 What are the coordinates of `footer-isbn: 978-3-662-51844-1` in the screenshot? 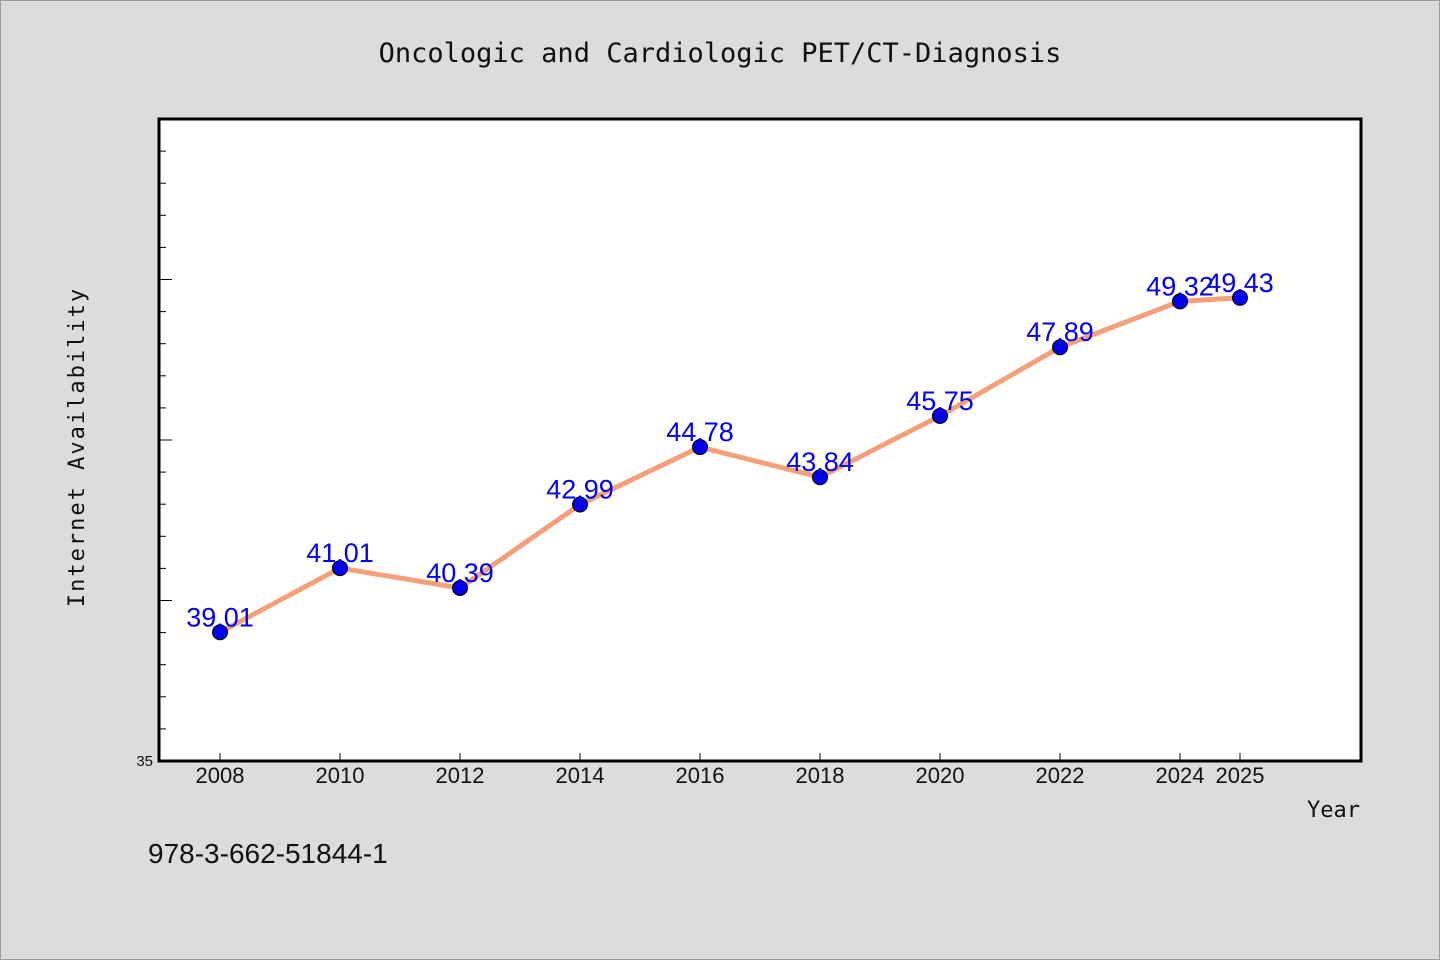 It's located at (268, 853).